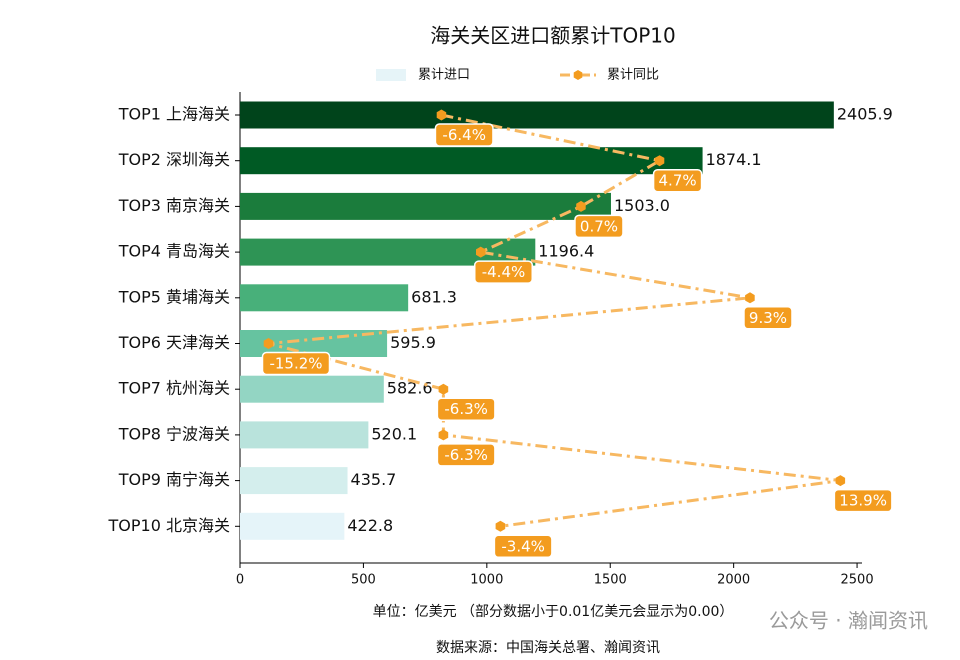 This screenshot has height=660, width=960. Describe the element at coordinates (410, 388) in the screenshot. I see `bar-value-label: 582.6` at that location.